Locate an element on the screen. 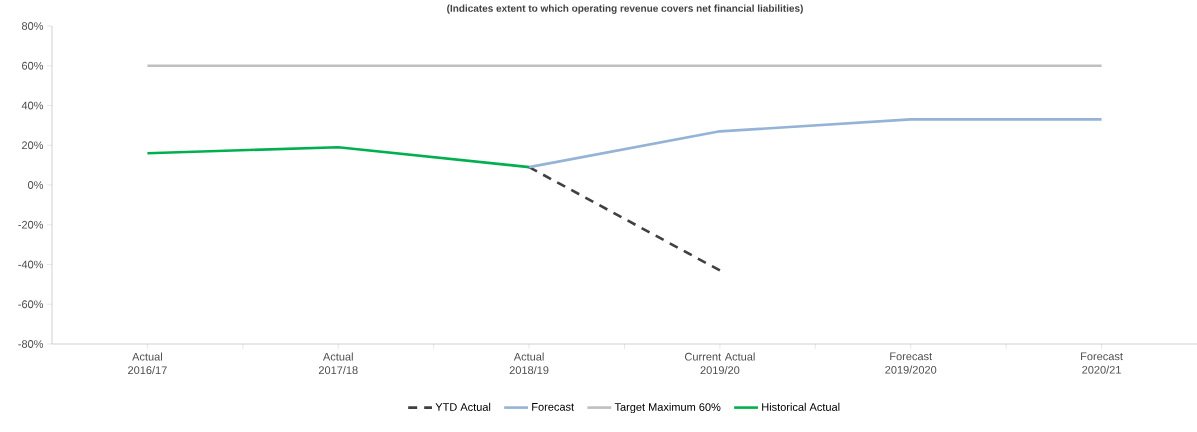 The width and height of the screenshot is (1197, 432). x-tick-label: Actual 2017/18 is located at coordinates (338, 363).